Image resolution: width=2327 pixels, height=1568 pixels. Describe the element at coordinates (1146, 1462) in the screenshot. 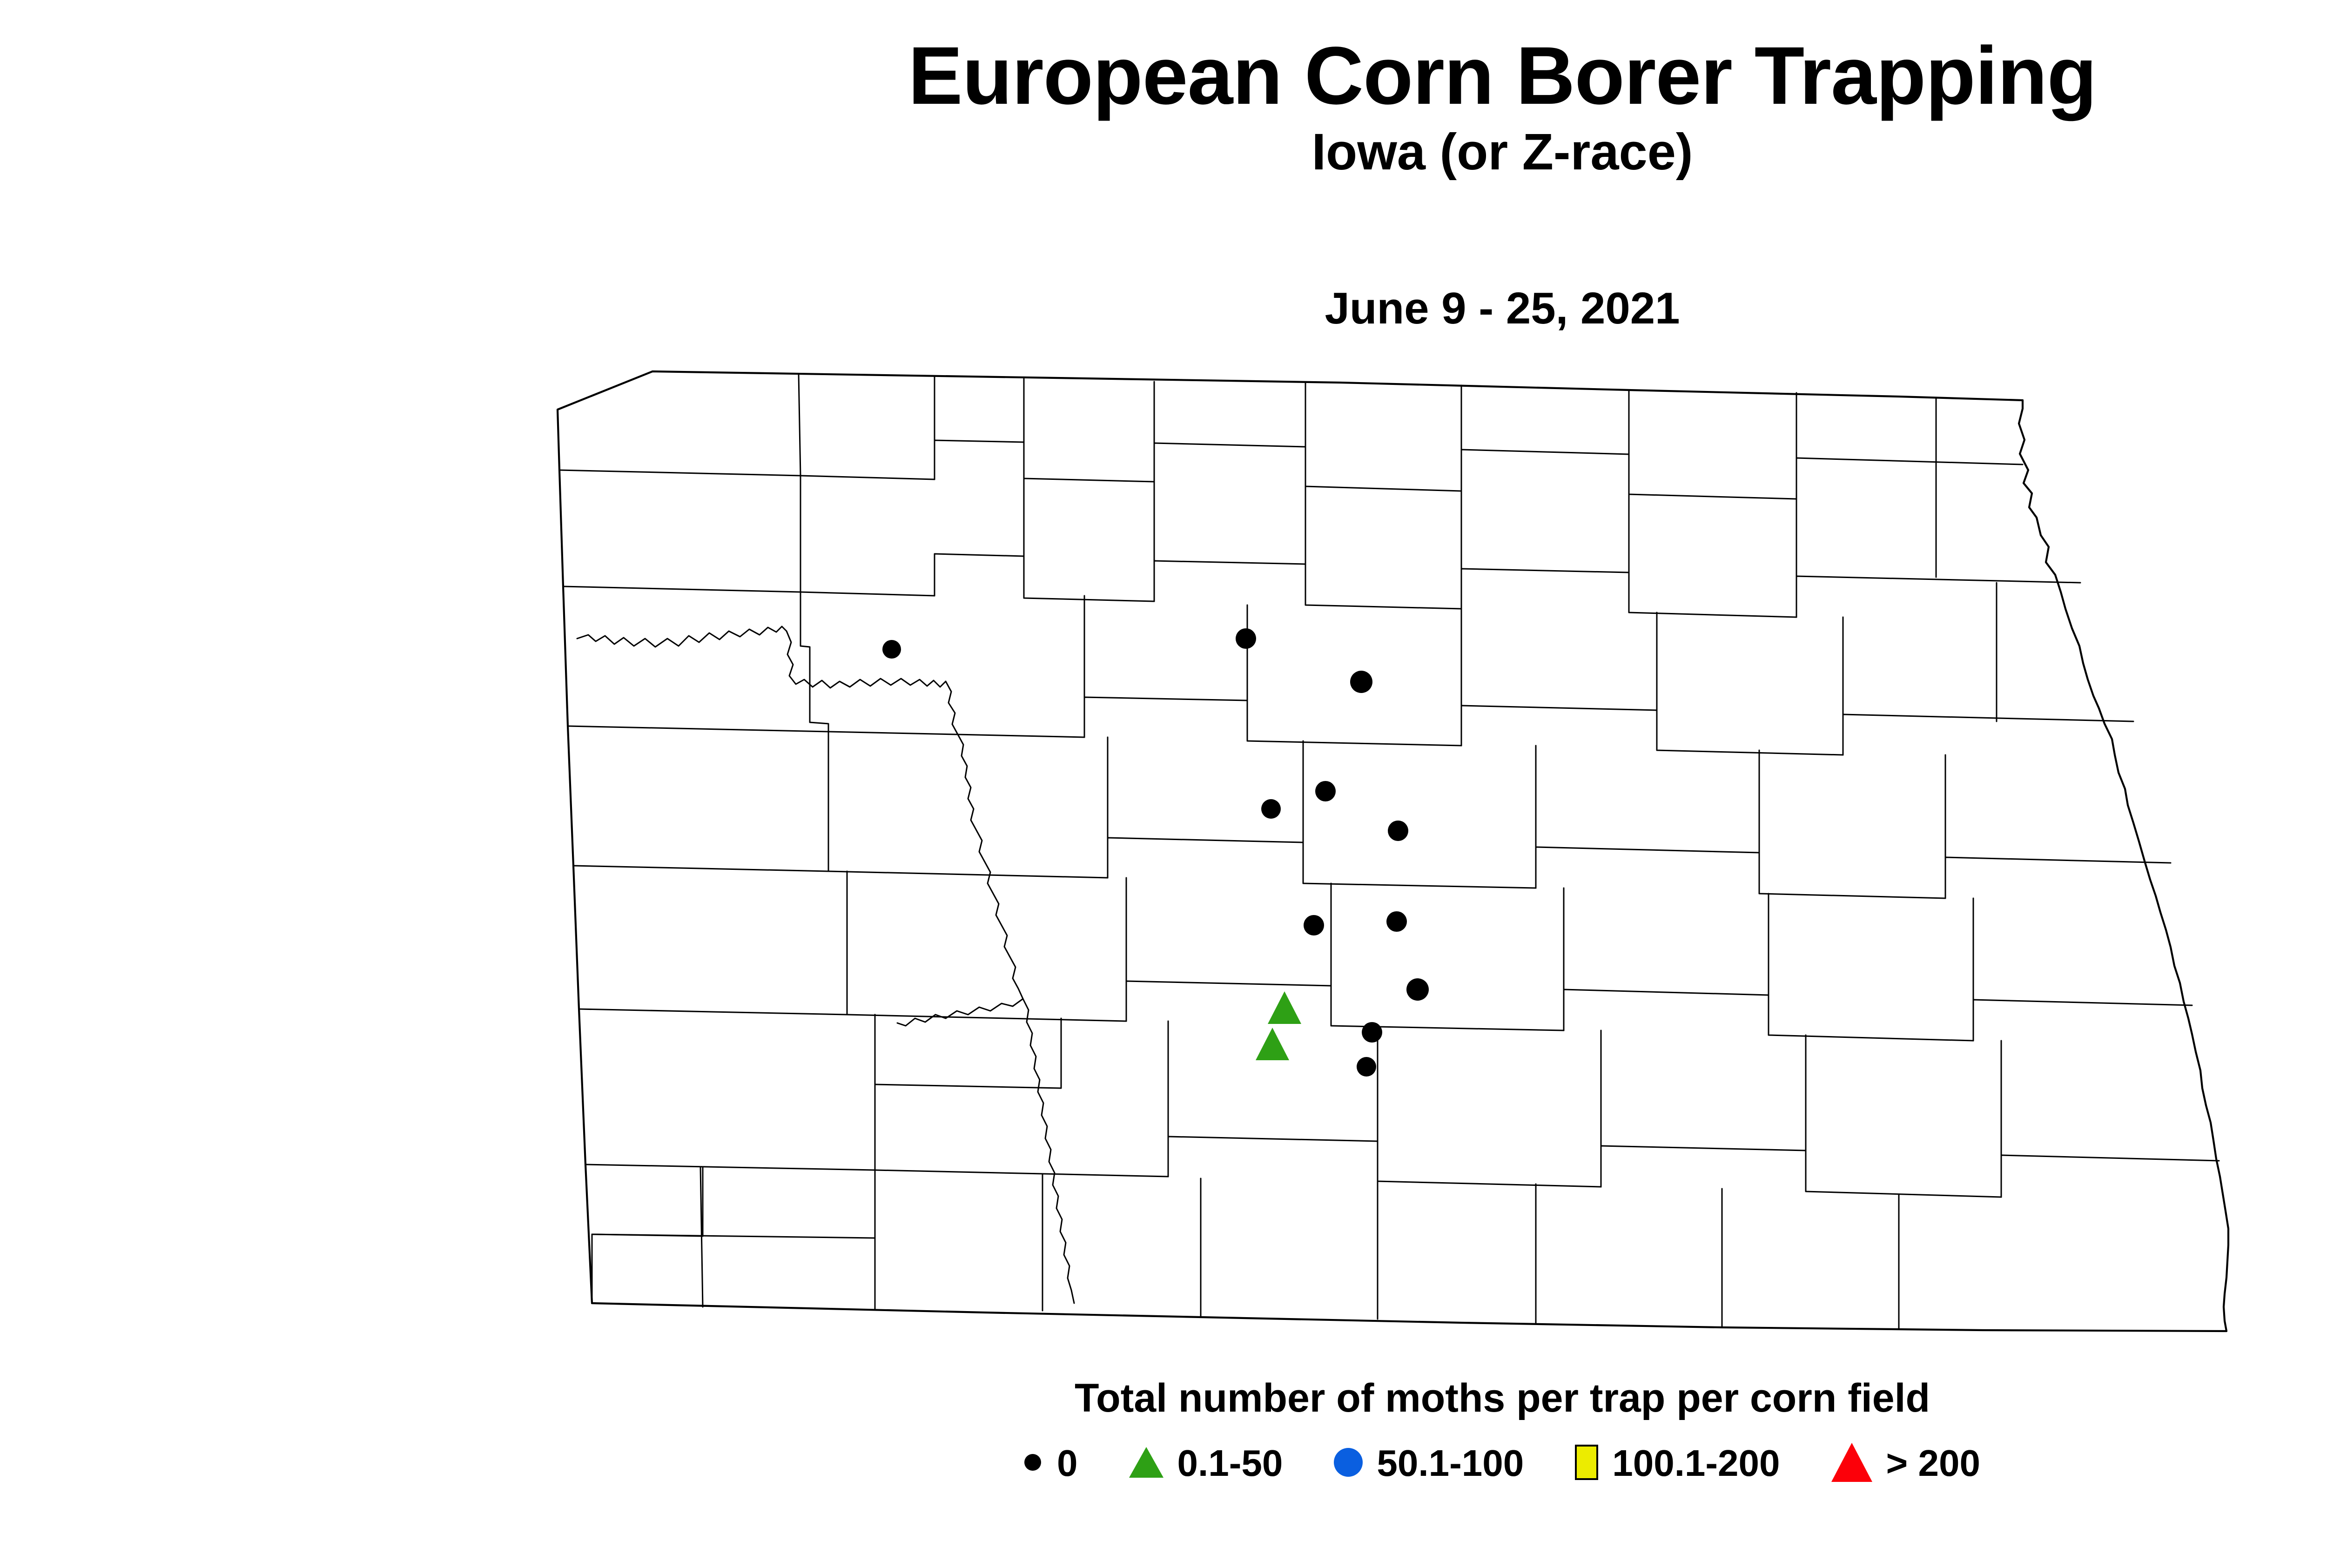

I see `green-triangle-icon` at that location.